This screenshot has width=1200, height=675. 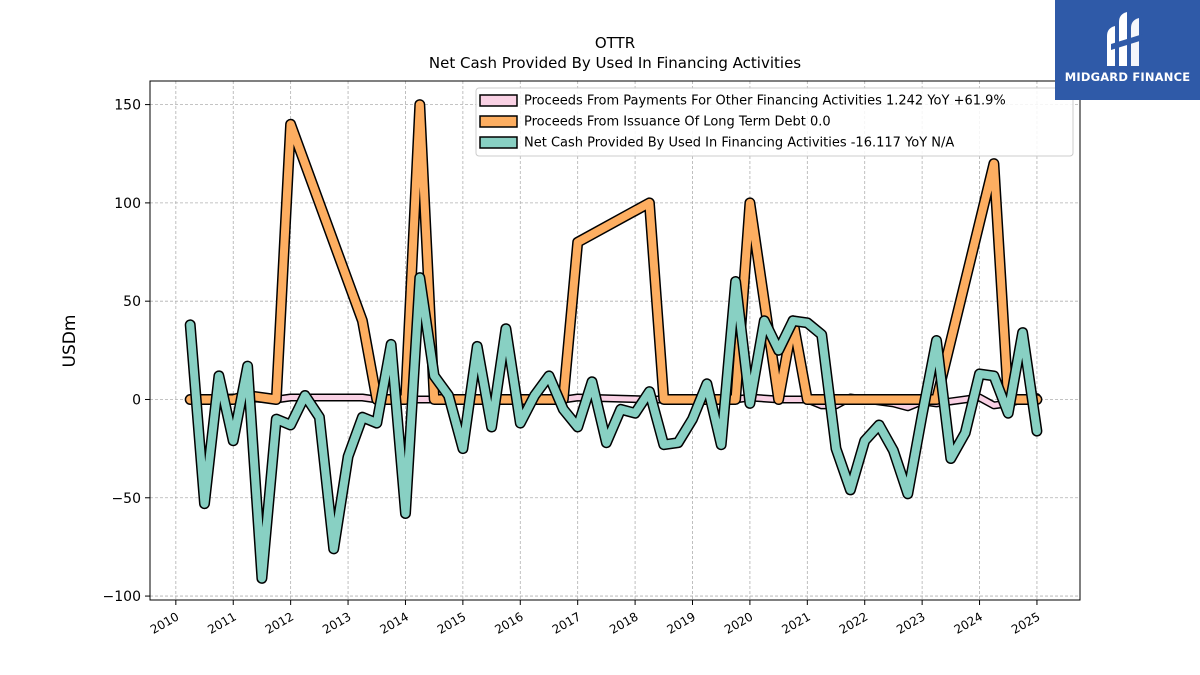 I want to click on brand-name: MIDGARD FINANCE, so click(x=1127, y=77).